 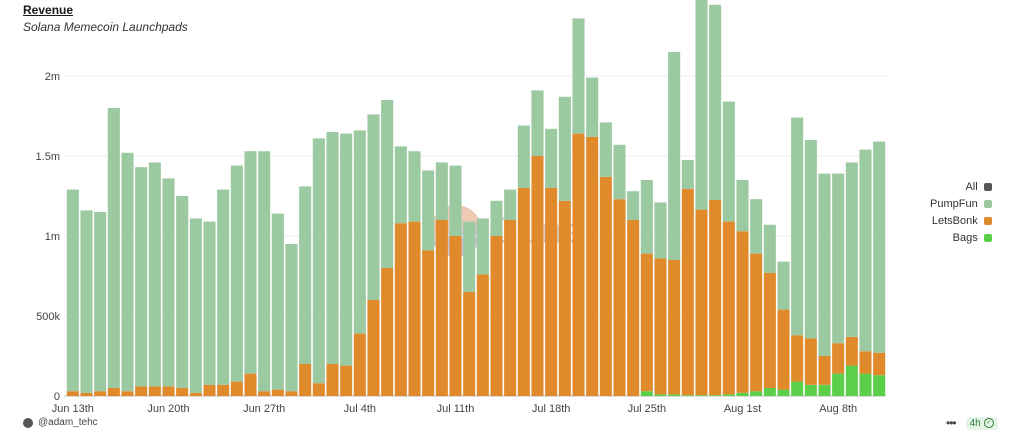 I want to click on legend-item-all: All, so click(x=961, y=186).